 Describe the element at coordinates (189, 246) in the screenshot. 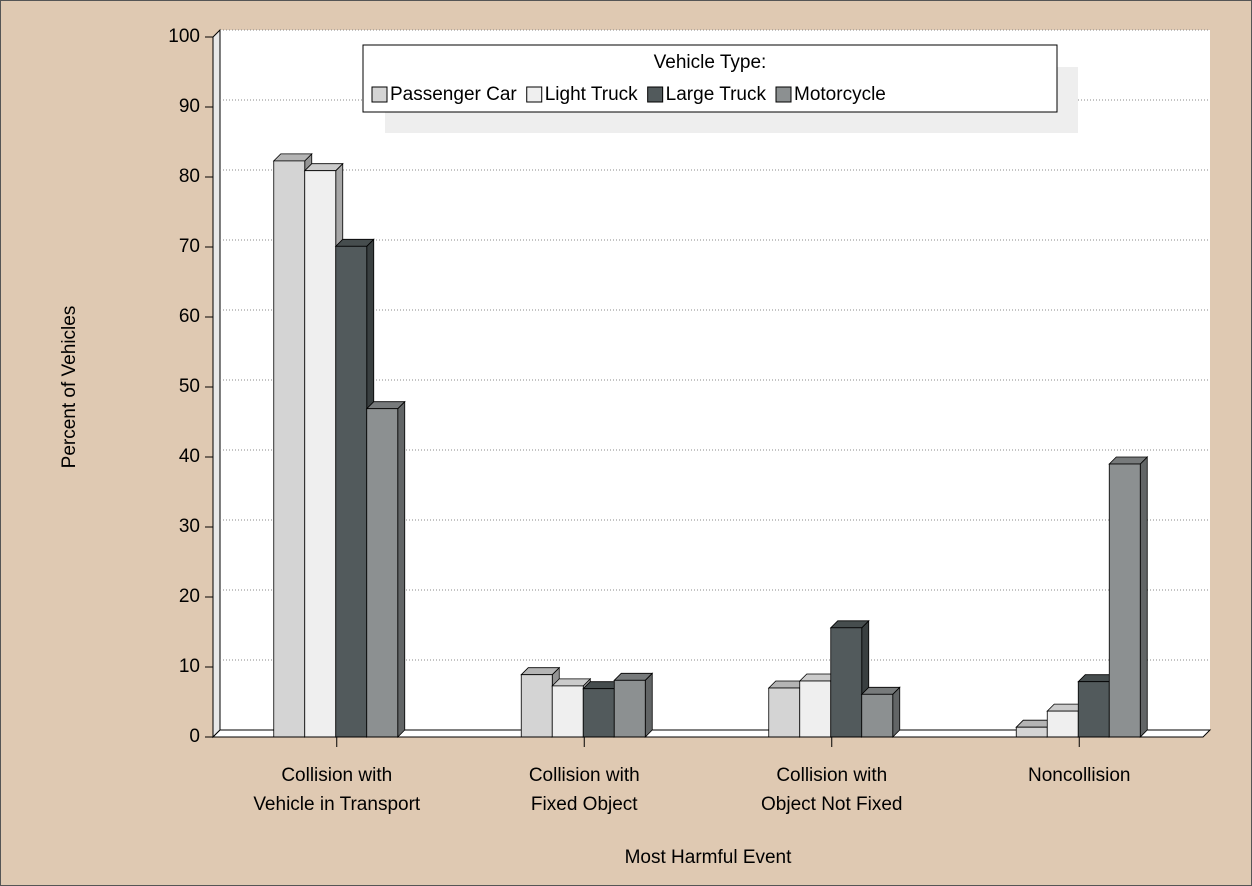

I see `y-tick-label: 70` at that location.